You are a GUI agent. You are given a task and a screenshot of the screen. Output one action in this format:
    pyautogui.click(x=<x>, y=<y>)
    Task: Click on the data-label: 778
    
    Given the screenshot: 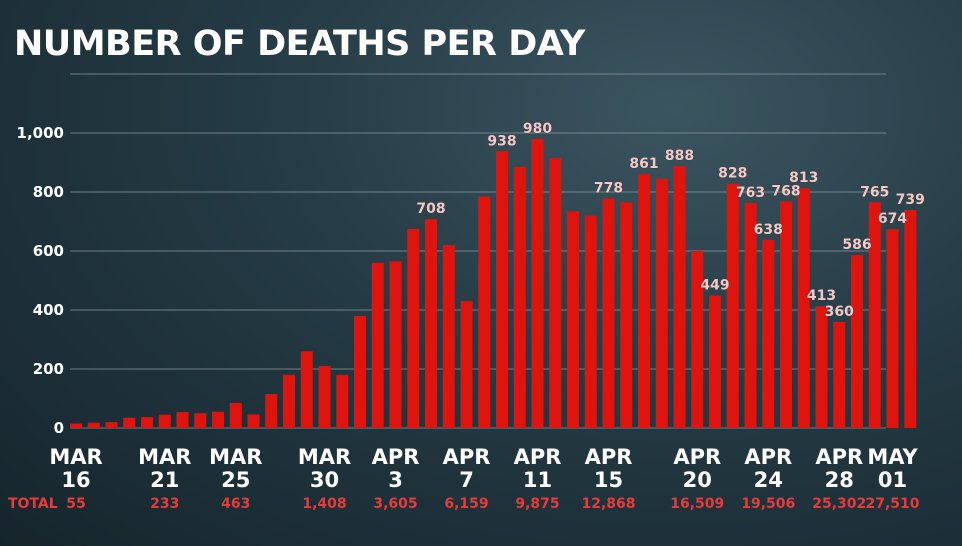 What is the action you would take?
    pyautogui.click(x=608, y=188)
    